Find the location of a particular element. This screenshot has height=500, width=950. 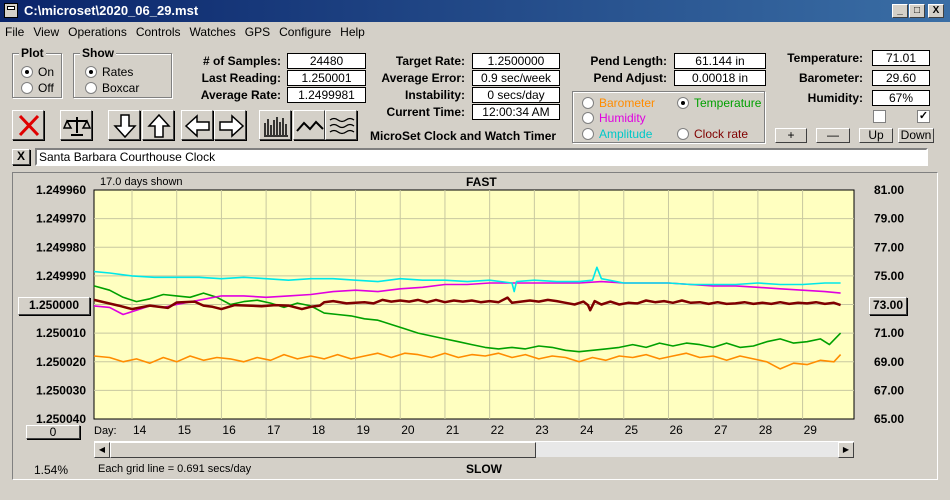

menu-watches: Watches is located at coordinates (212, 32).